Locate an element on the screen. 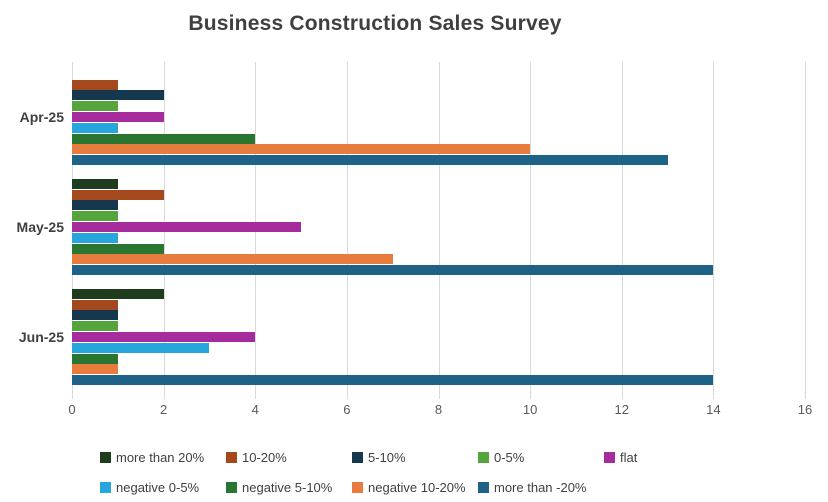 Image resolution: width=828 pixels, height=502 pixels. legend-item-negative-5-10pct: negative 5-10% is located at coordinates (289, 487).